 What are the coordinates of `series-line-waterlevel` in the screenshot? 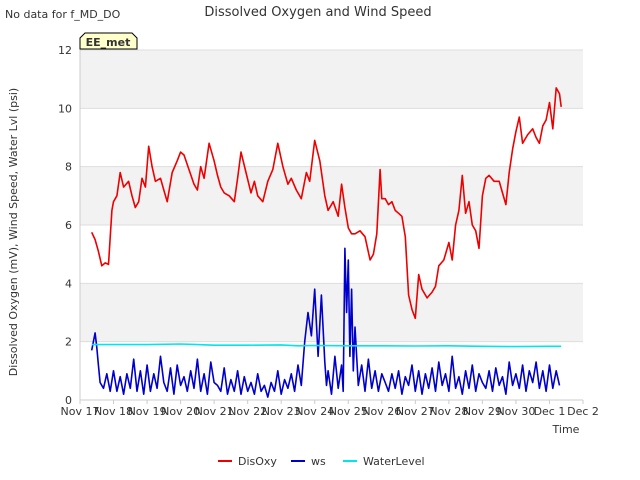 It's located at (326, 345).